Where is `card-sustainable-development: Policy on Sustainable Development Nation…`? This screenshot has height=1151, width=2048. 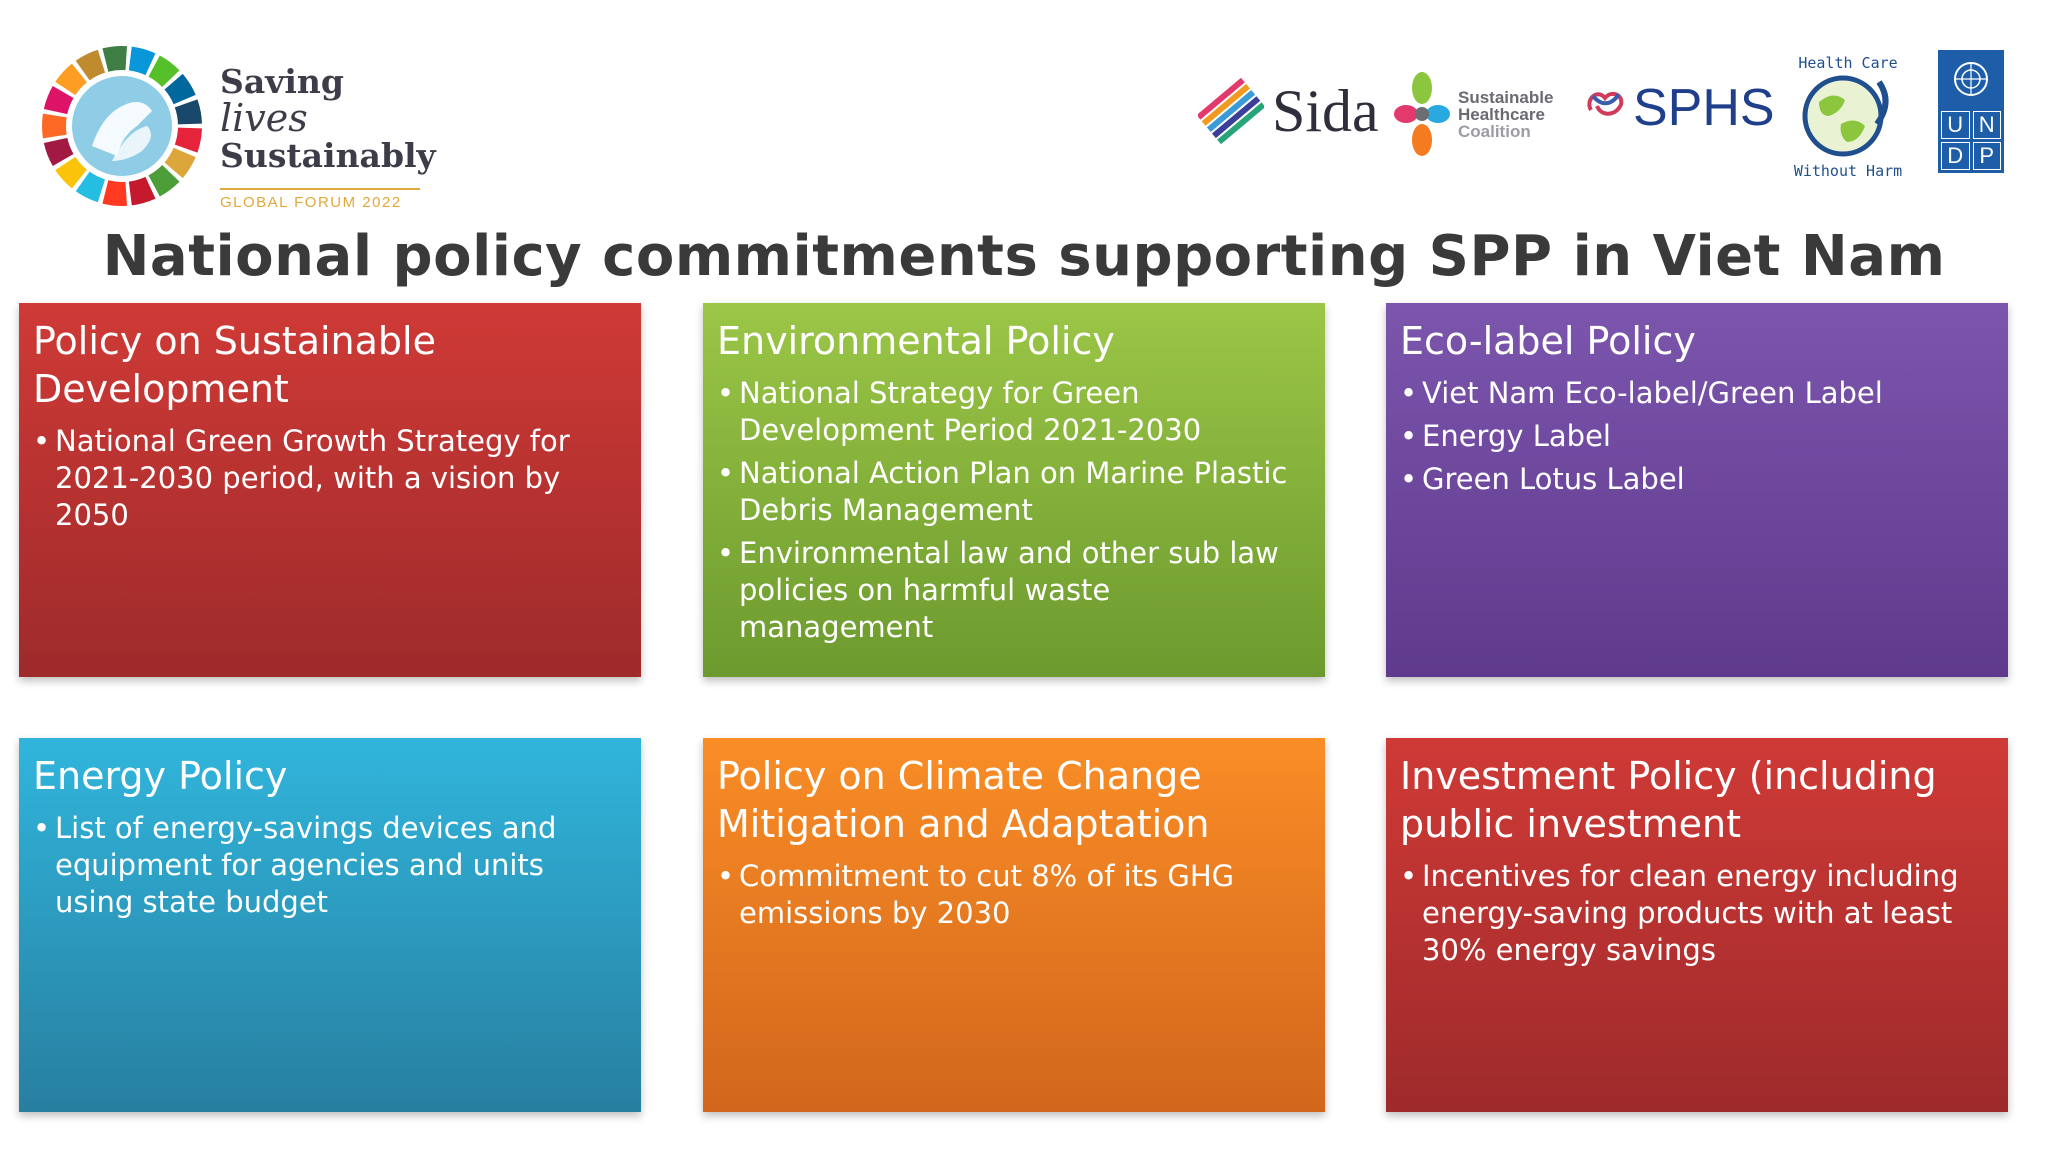
card-sustainable-development: Policy on Sustainable Development Nation… is located at coordinates (330, 490).